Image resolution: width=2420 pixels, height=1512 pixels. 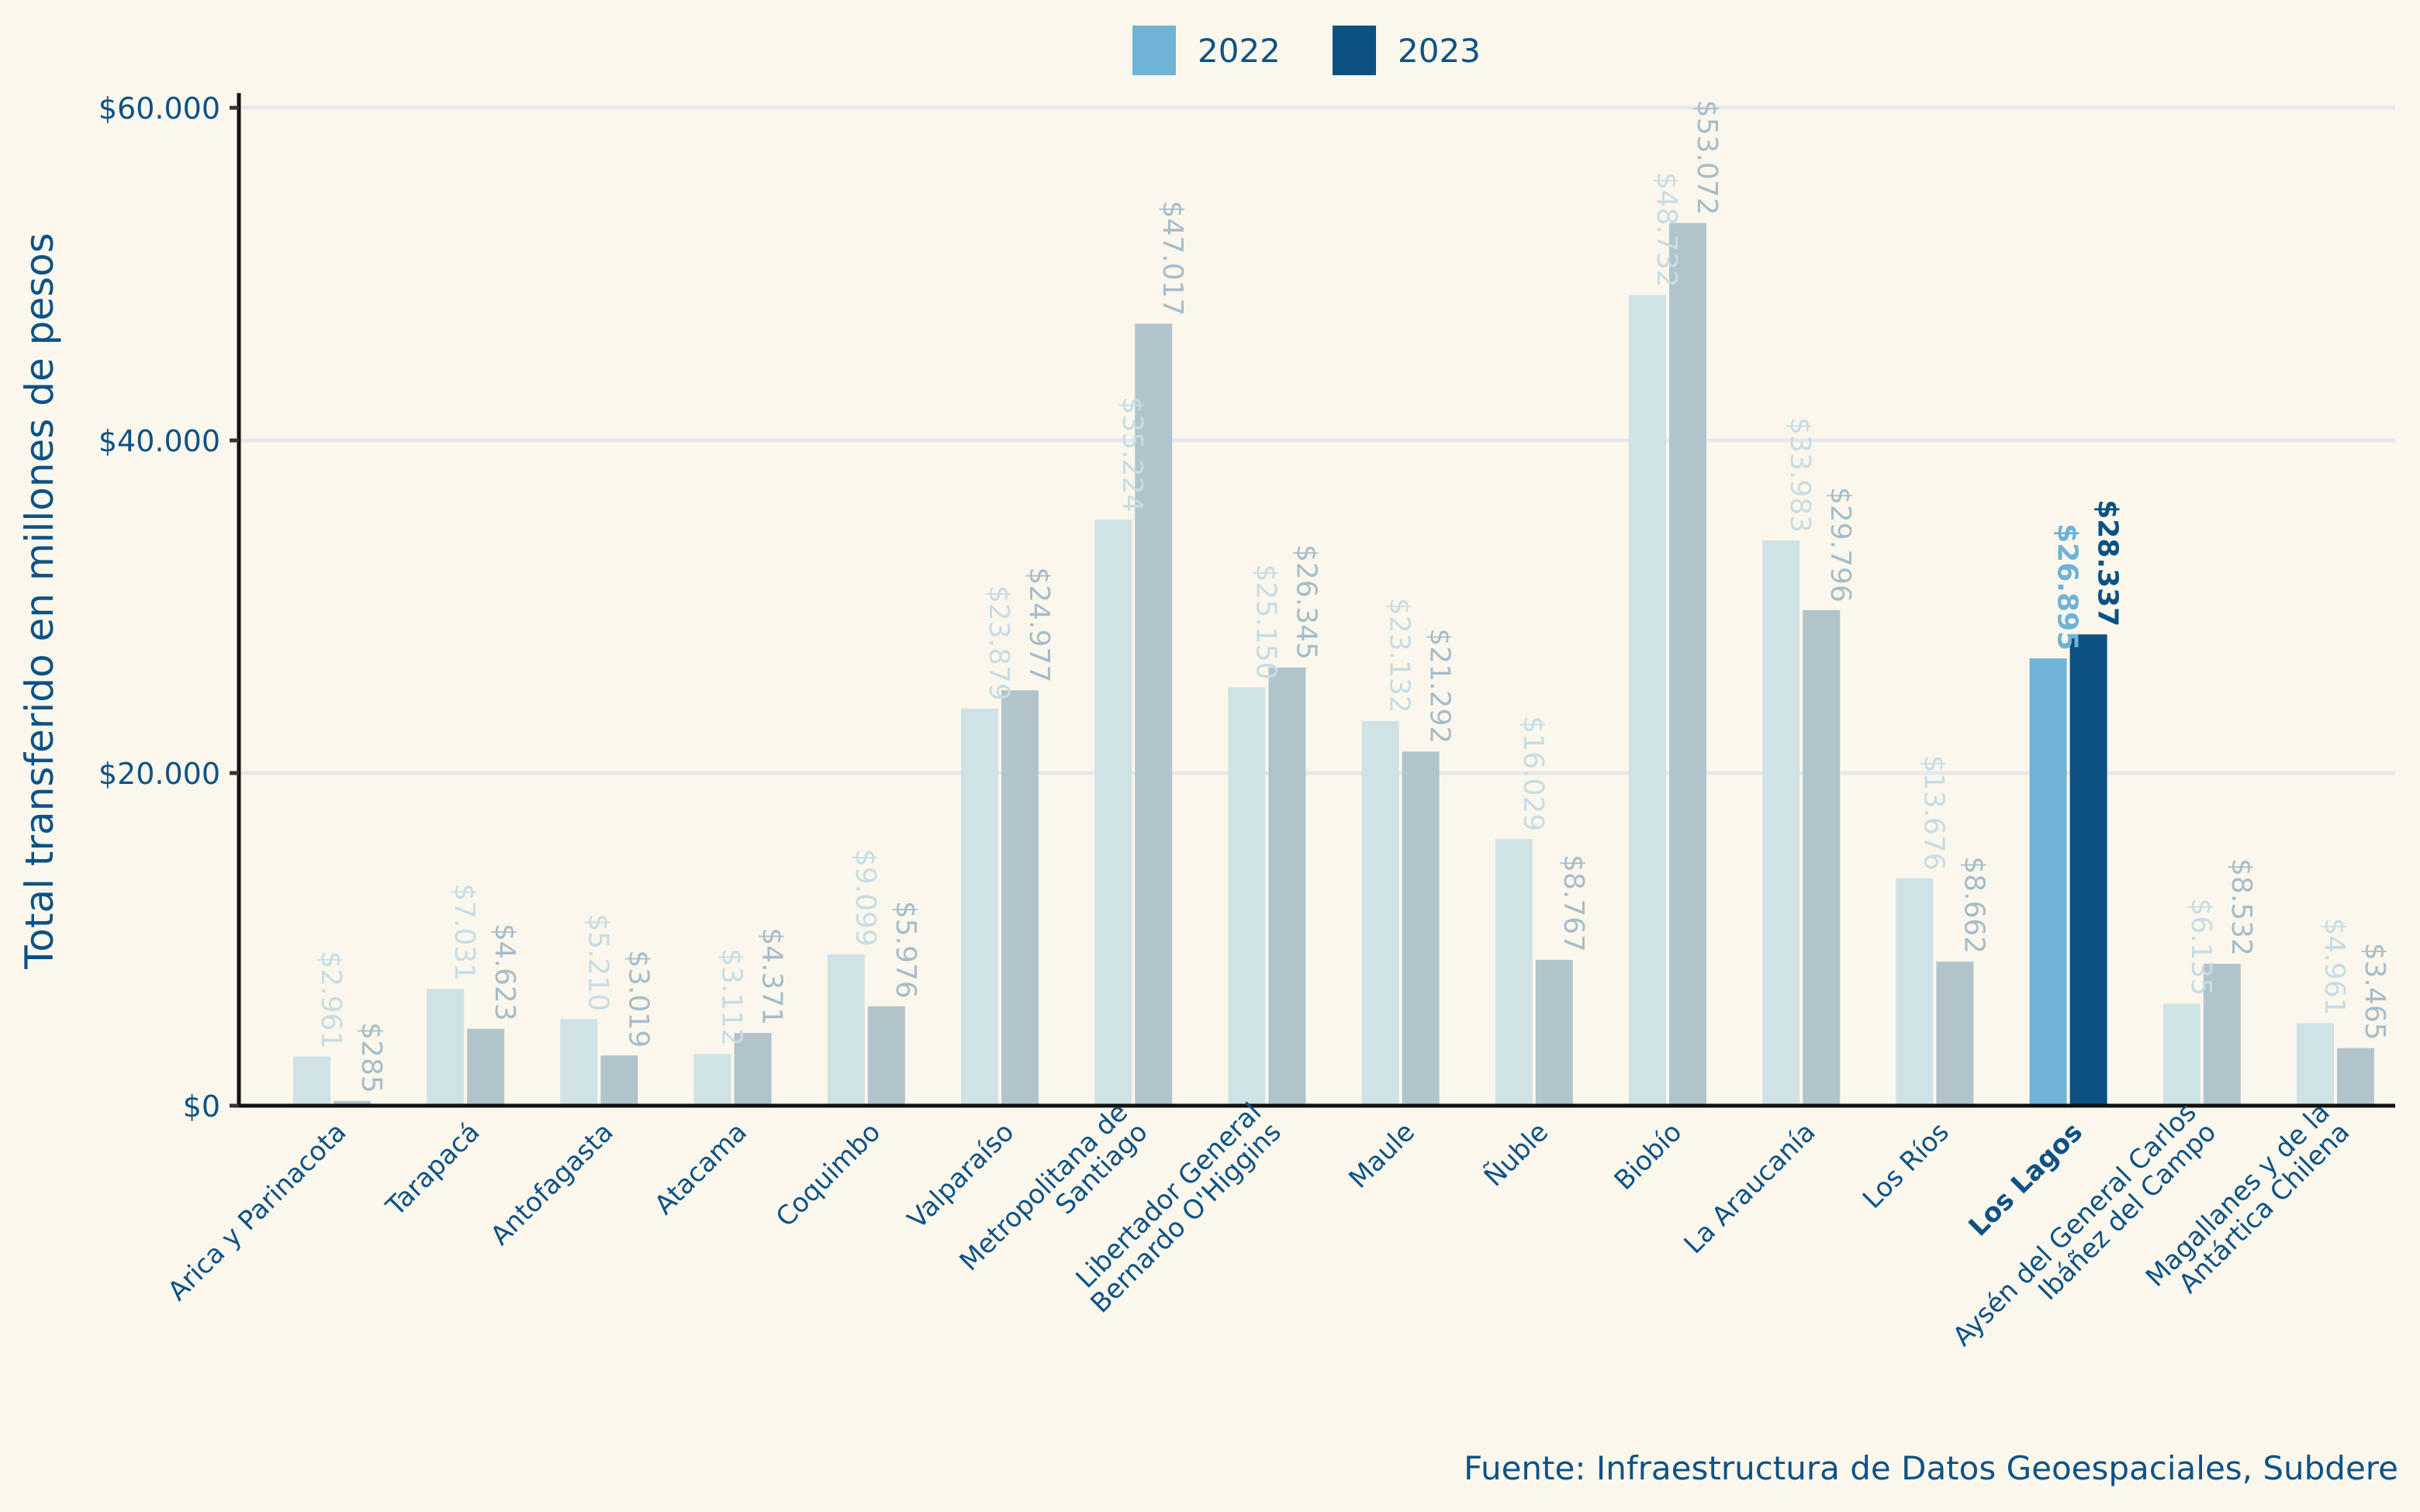 I want to click on bar-2022-los-rios, so click(x=1915, y=992).